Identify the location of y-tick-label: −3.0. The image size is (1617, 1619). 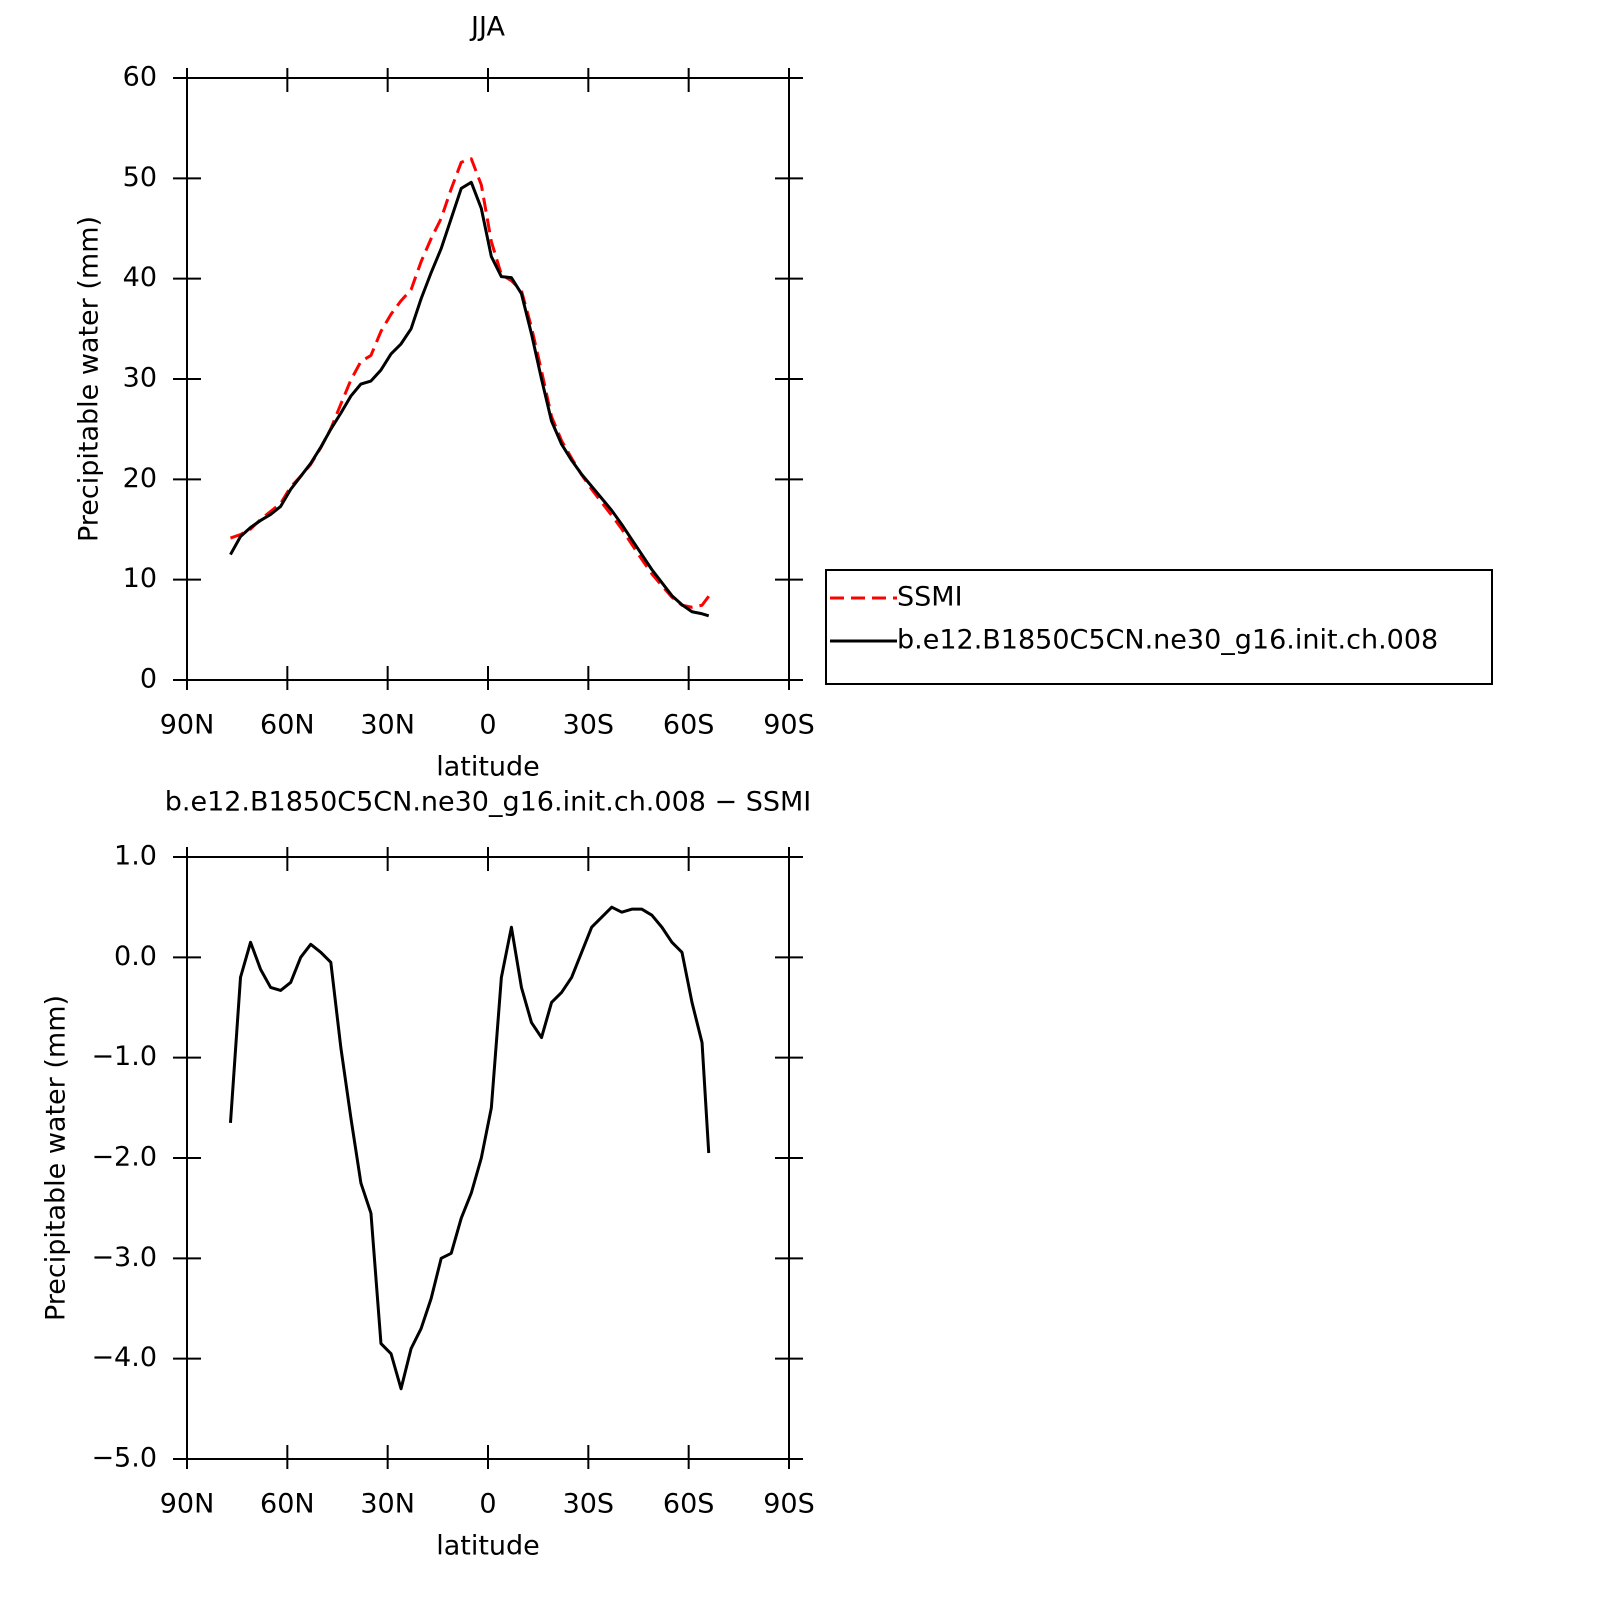
(124, 1257).